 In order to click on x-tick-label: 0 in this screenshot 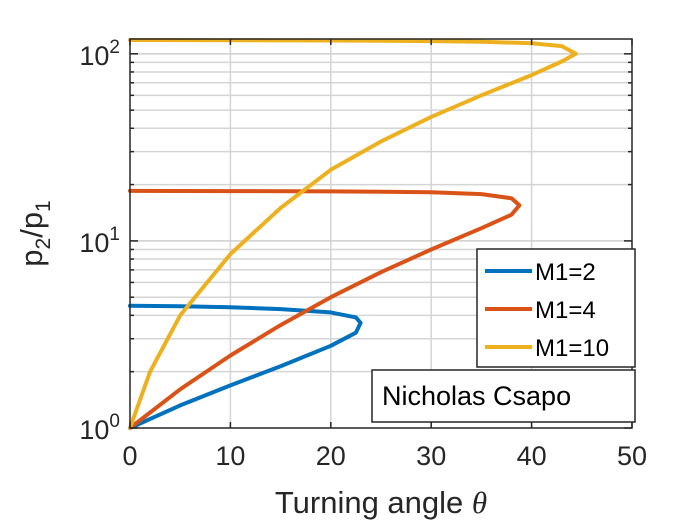, I will do `click(129, 456)`.